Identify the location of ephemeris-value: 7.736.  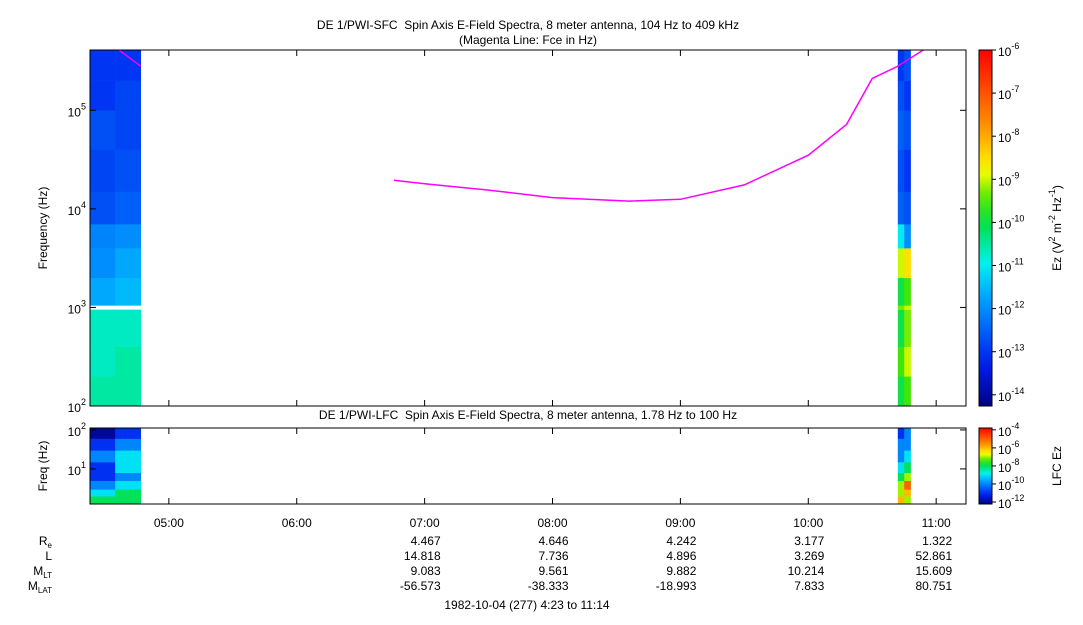
(553, 556).